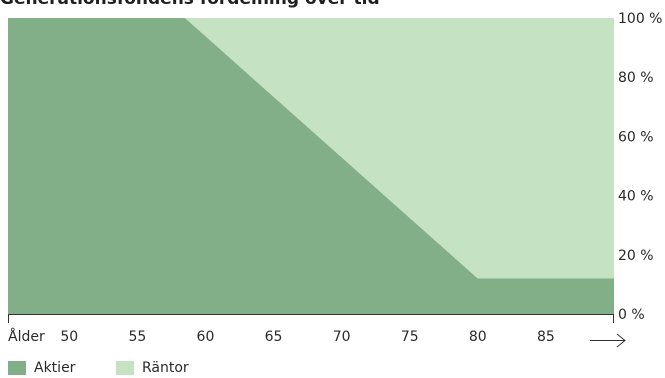 This screenshot has width=665, height=378. I want to click on legend-label-aktier: Aktier, so click(55, 368).